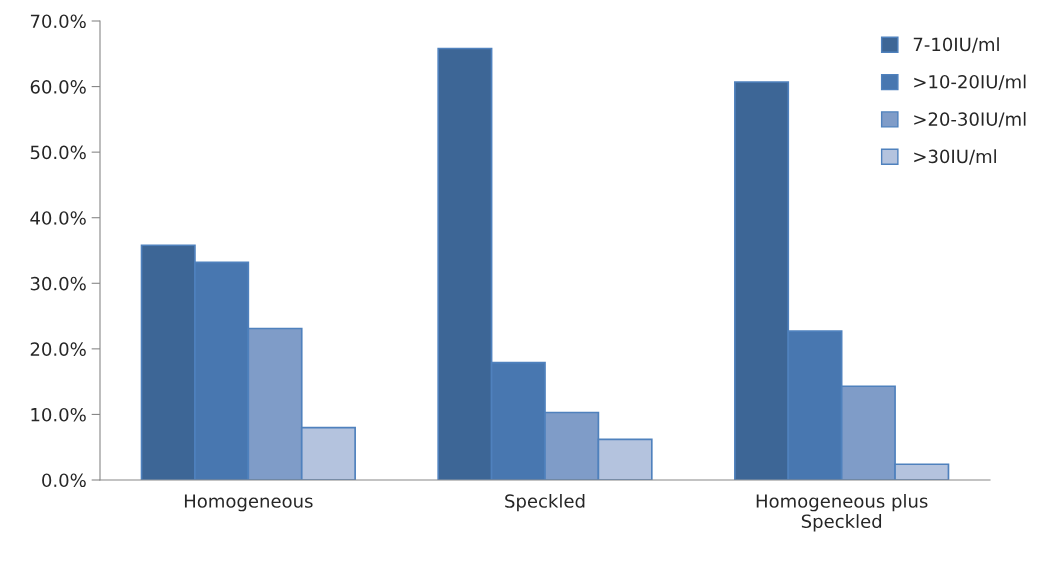 This screenshot has width=1050, height=561. What do you see at coordinates (842, 512) in the screenshot?
I see `x-tick-label: Homogeneous plus Speckled` at bounding box center [842, 512].